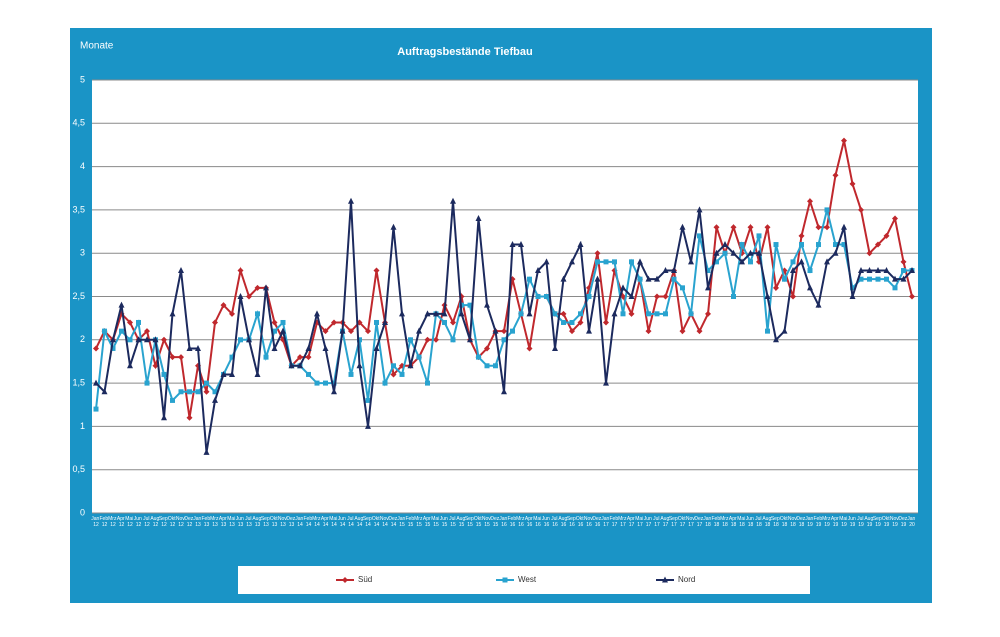 The width and height of the screenshot is (1000, 637). I want to click on x-tick-label: Jan 13, so click(197, 522).